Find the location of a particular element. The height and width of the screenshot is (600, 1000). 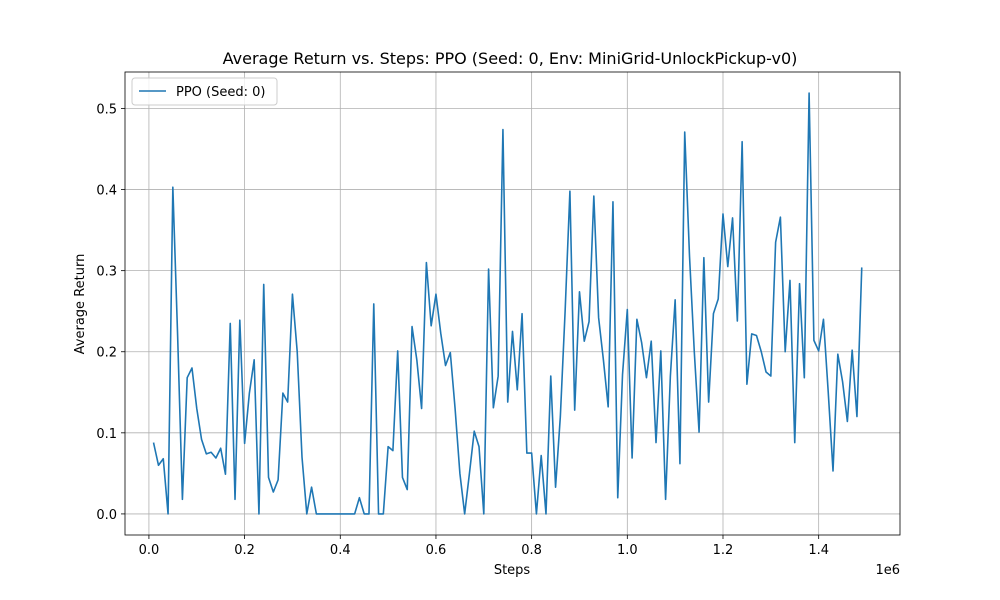

y-tick-label: 0.4 is located at coordinates (106, 191).